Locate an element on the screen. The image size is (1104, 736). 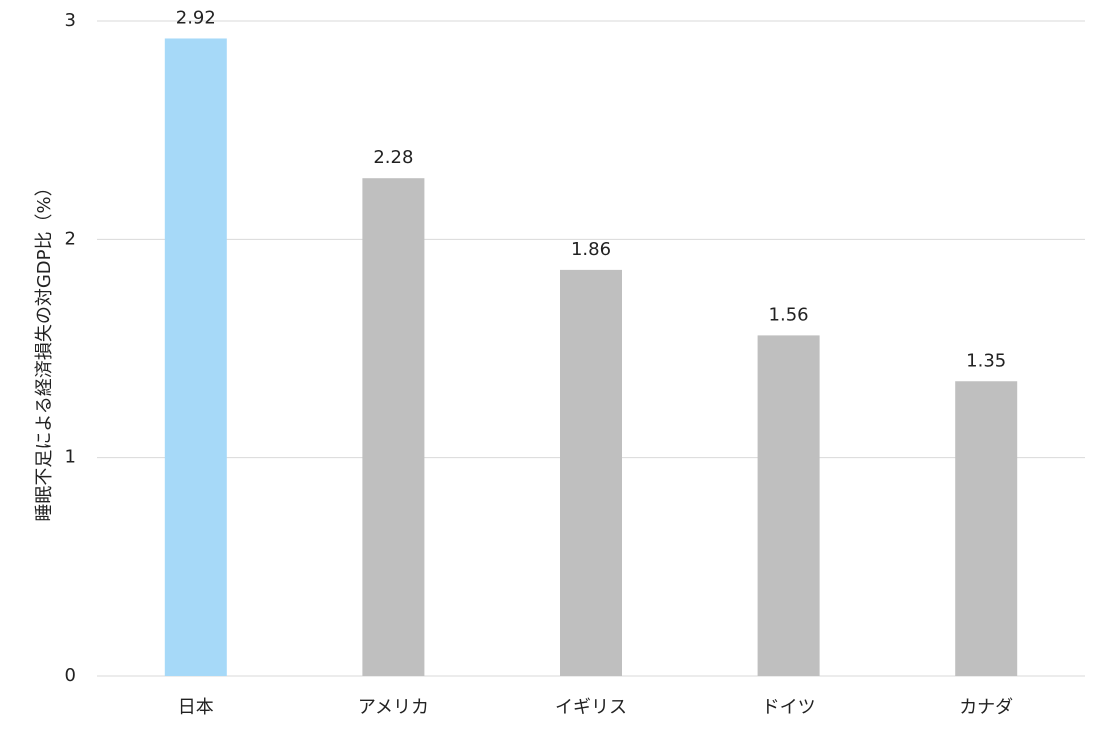
x-tick-label: 日本 is located at coordinates (196, 707).